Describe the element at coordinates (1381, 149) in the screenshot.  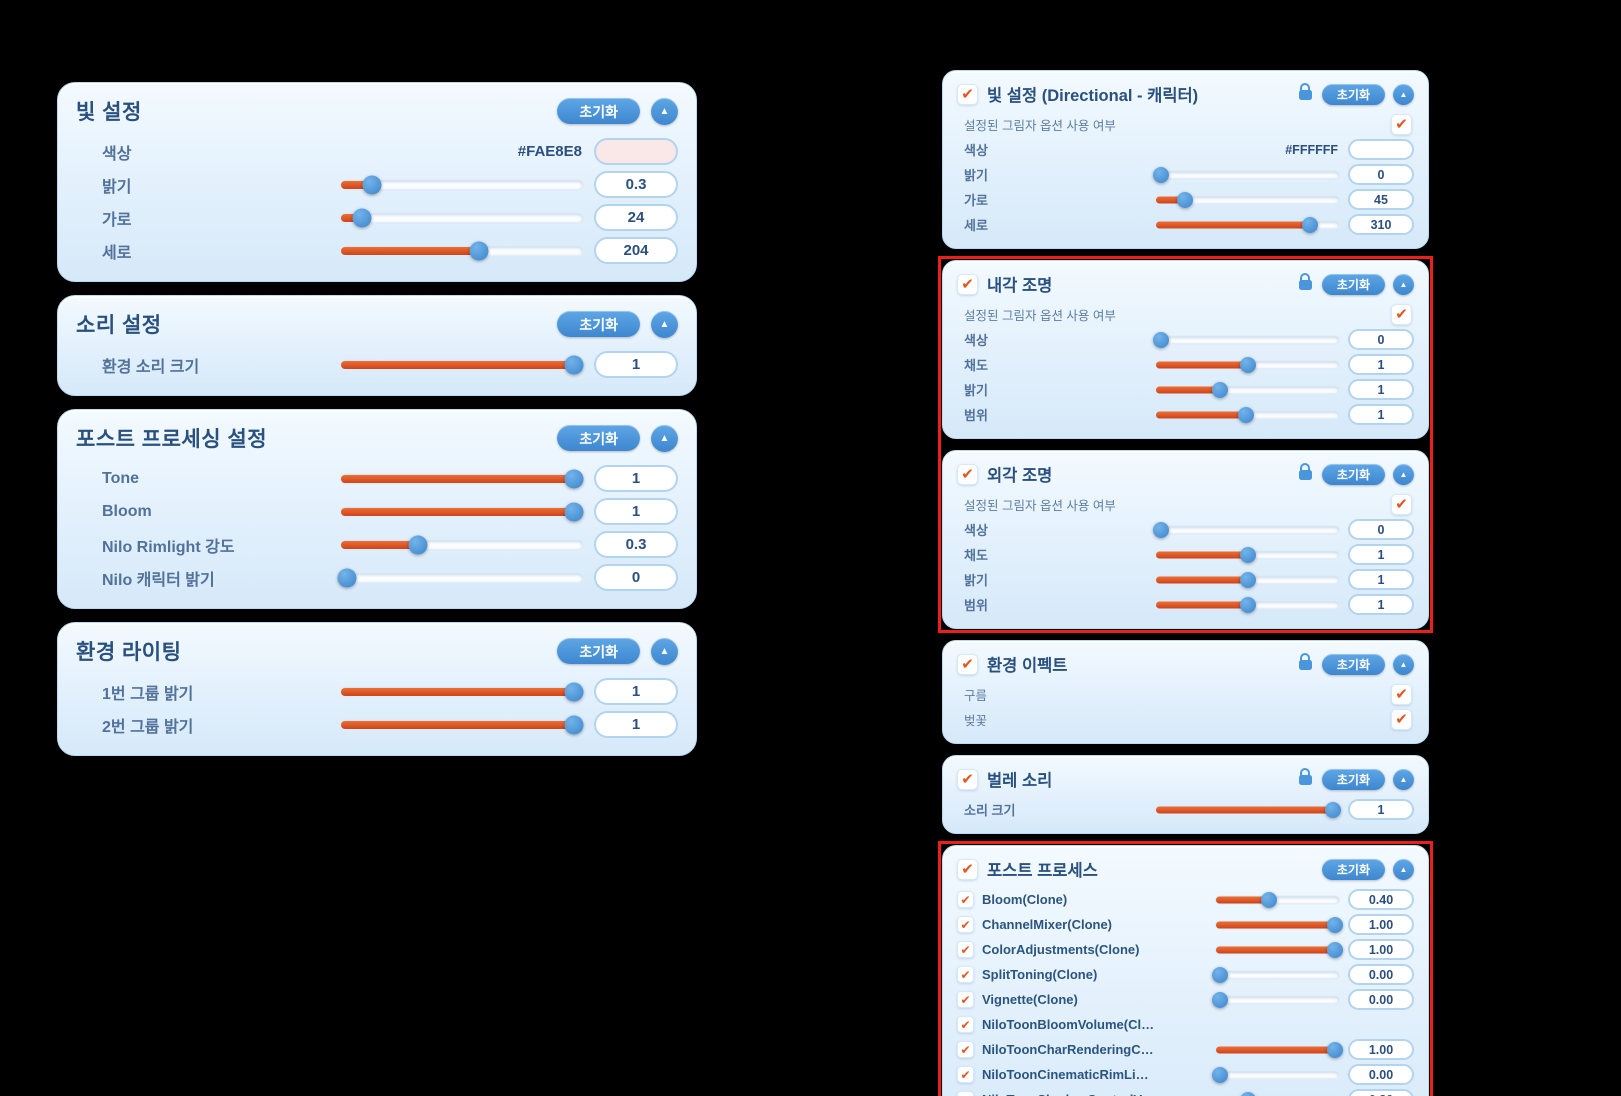
I see `color-swatch` at that location.